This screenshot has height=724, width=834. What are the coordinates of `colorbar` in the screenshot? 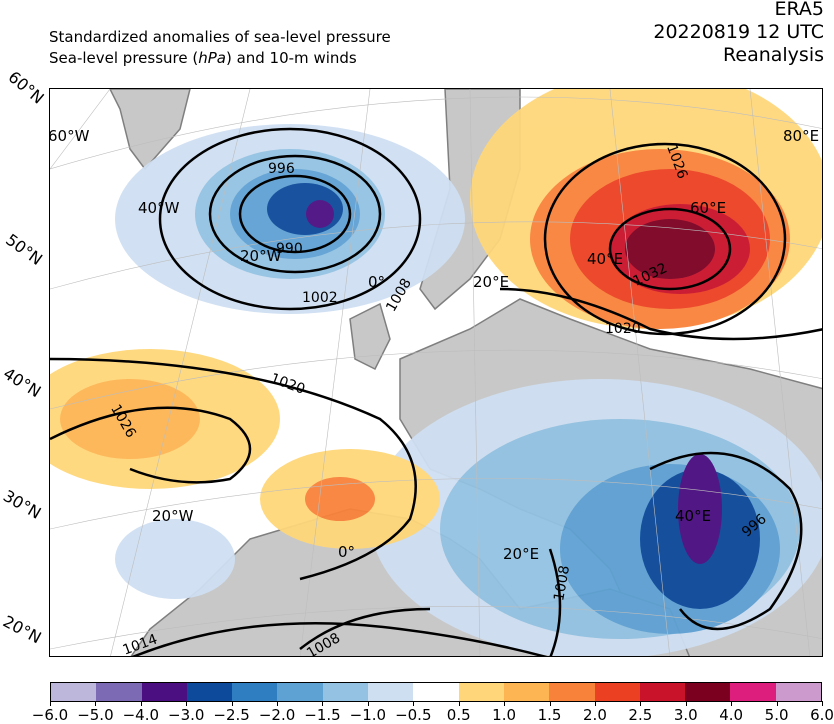 It's located at (436, 692).